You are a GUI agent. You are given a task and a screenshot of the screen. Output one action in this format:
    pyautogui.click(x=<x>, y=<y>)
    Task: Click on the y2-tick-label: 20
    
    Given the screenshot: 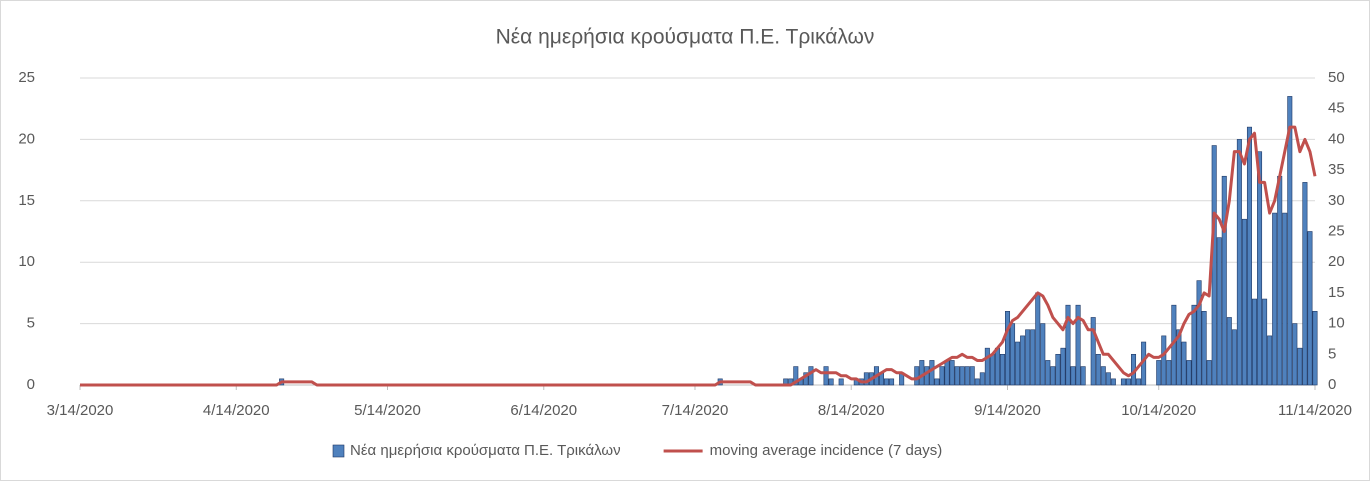 What is the action you would take?
    pyautogui.click(x=1336, y=261)
    